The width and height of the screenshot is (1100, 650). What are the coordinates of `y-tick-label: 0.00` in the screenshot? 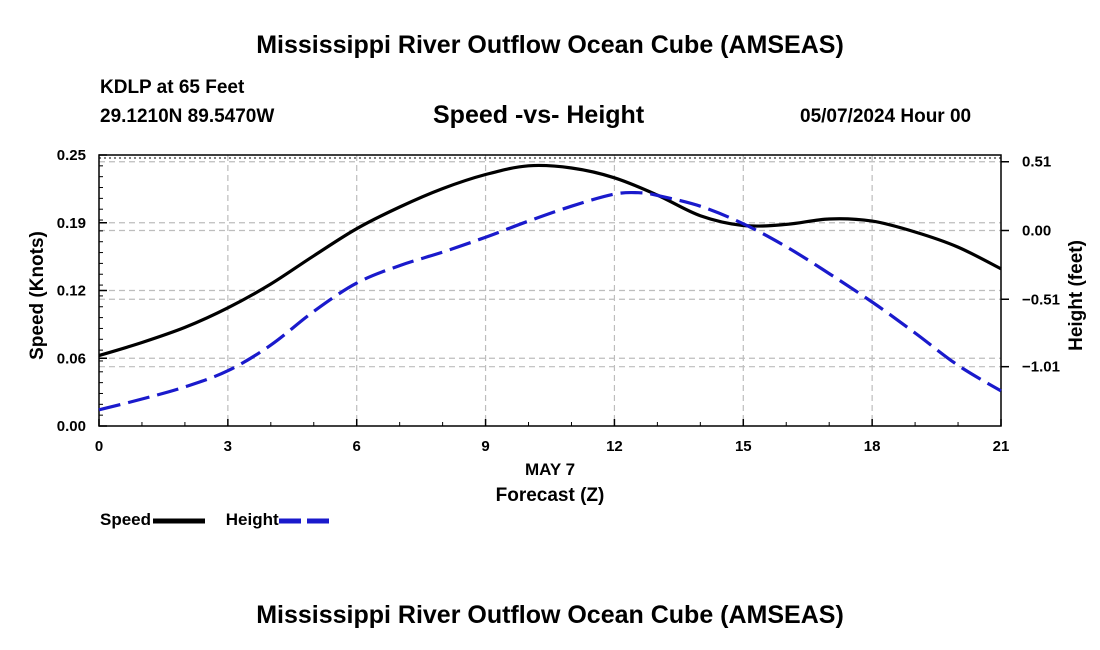 It's located at (71, 426).